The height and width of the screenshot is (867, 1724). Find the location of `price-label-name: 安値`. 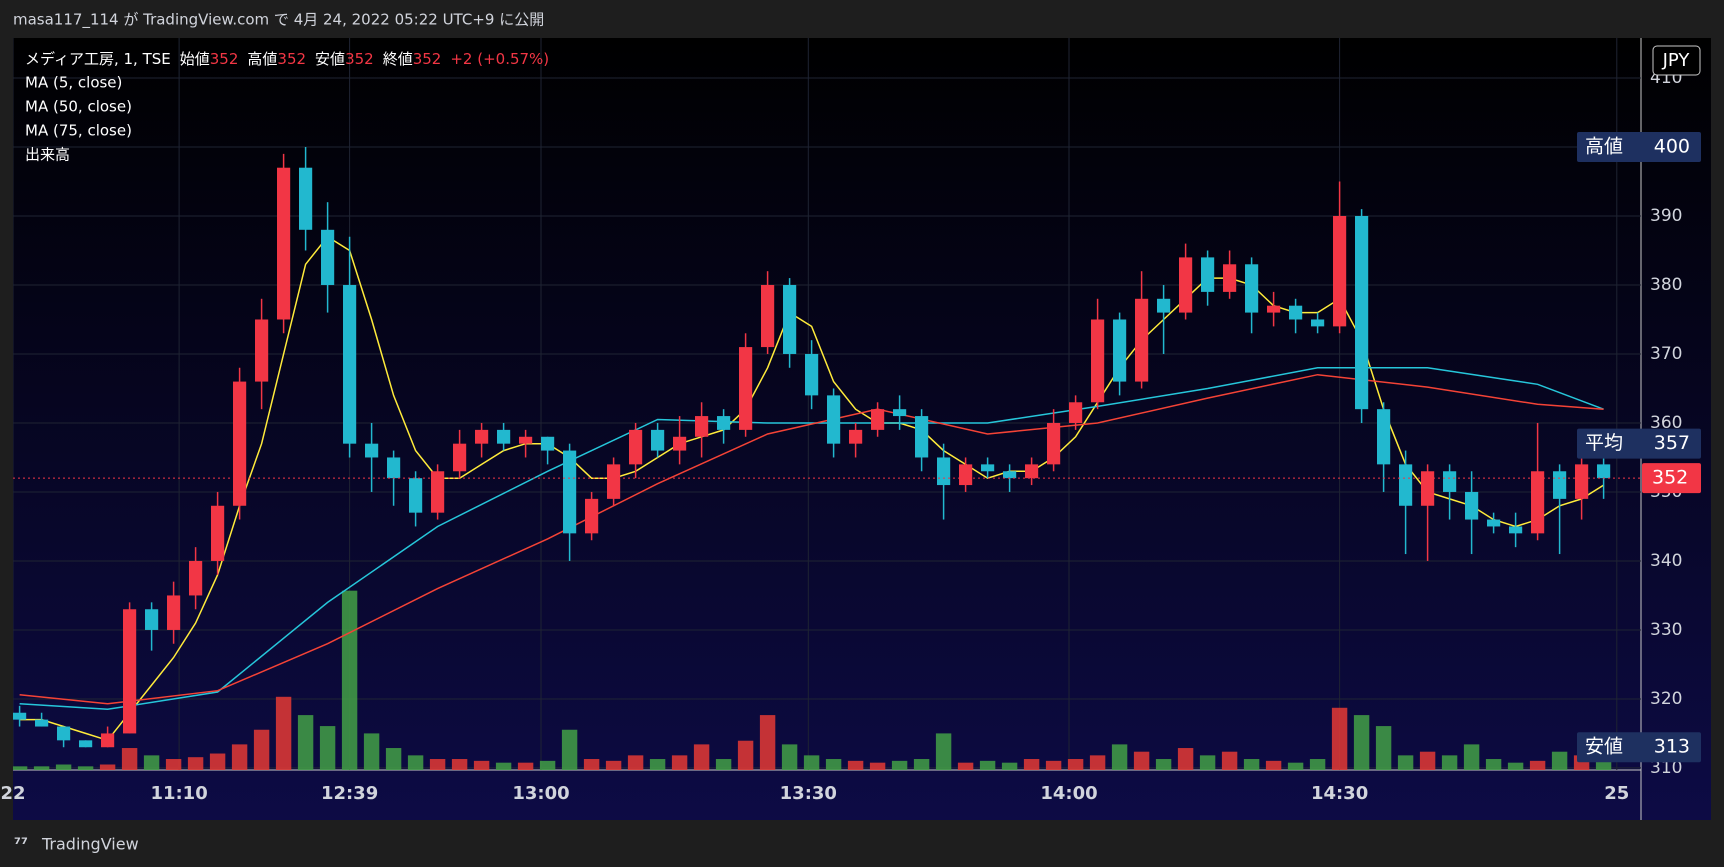

price-label-name: 安値 is located at coordinates (1604, 747).